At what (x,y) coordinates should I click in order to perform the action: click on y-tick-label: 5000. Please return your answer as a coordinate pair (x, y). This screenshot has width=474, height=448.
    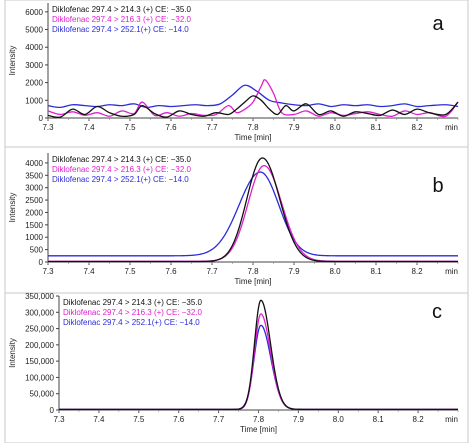
    Looking at the image, I should click on (34, 30).